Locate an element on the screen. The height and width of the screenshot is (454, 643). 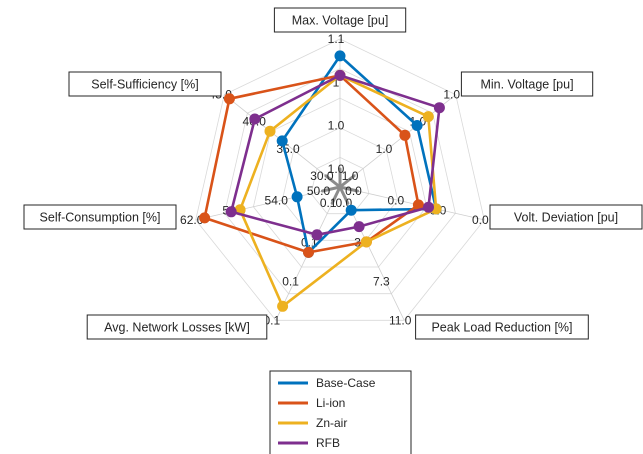
series-line-li-ion is located at coordinates (311, 164).